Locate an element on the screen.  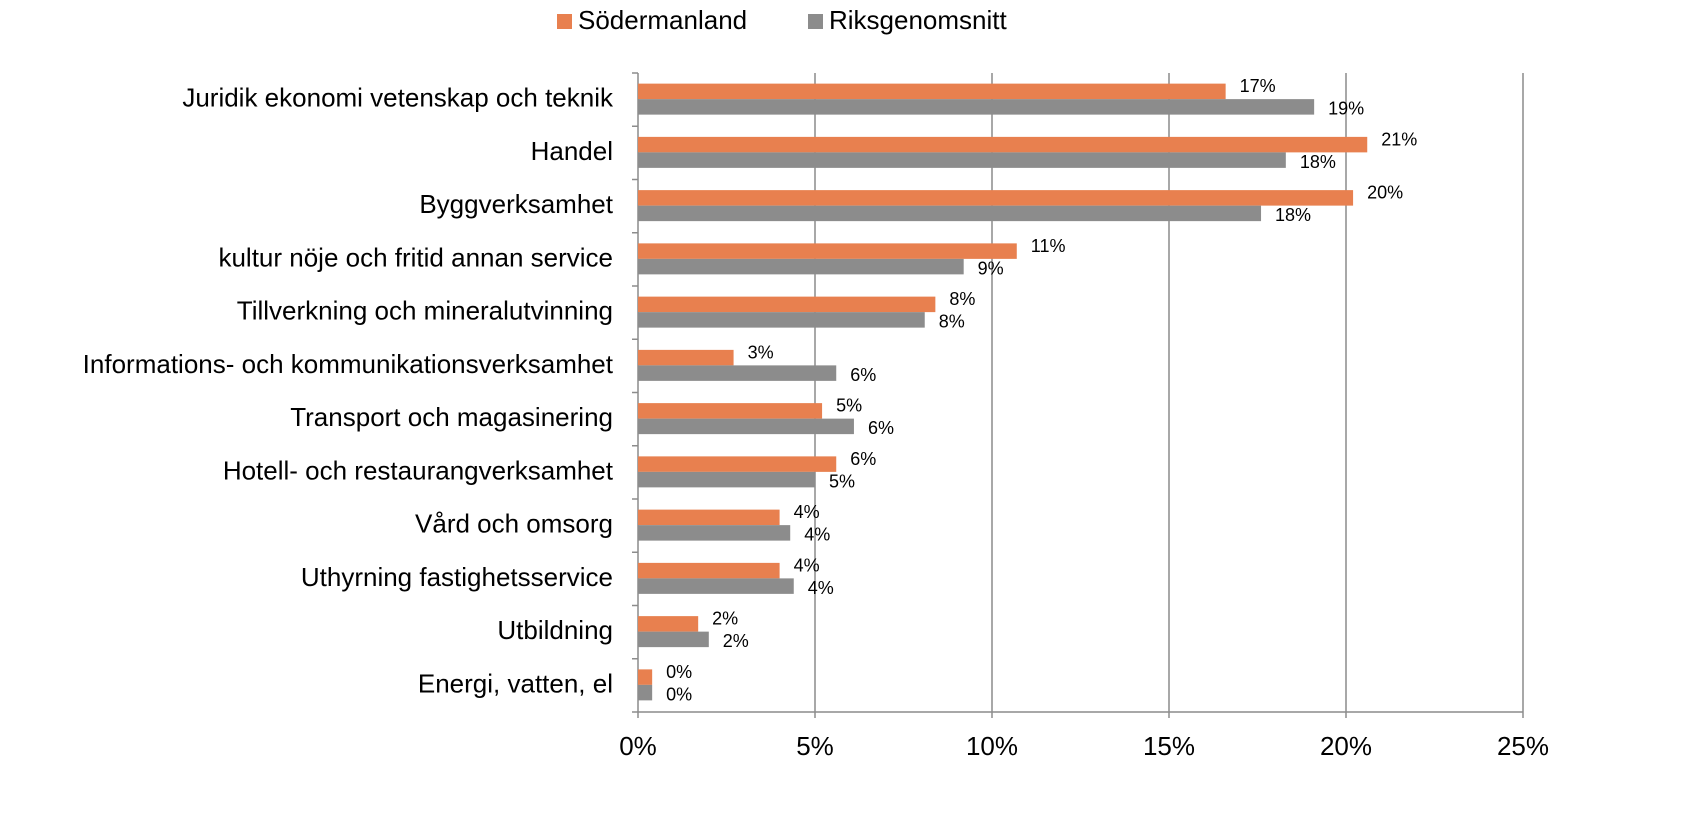
category-label: kultur nöje och fritid annan service is located at coordinates (415, 257).